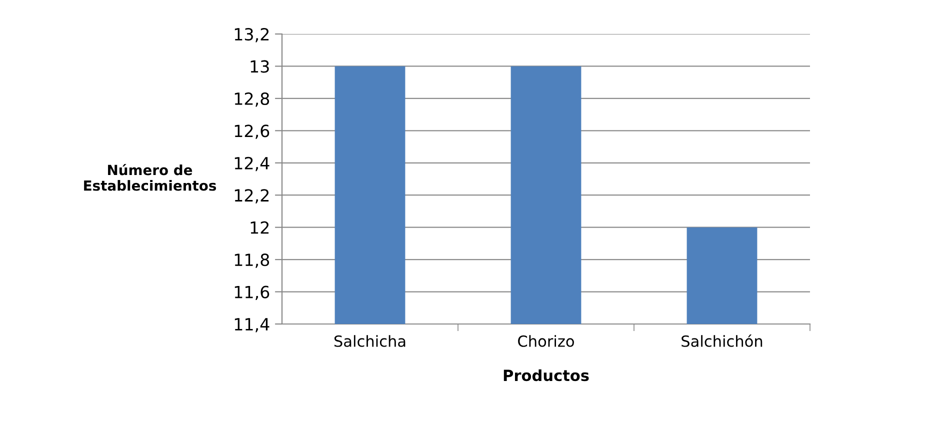  I want to click on y-tick-label: 11,8, so click(252, 261).